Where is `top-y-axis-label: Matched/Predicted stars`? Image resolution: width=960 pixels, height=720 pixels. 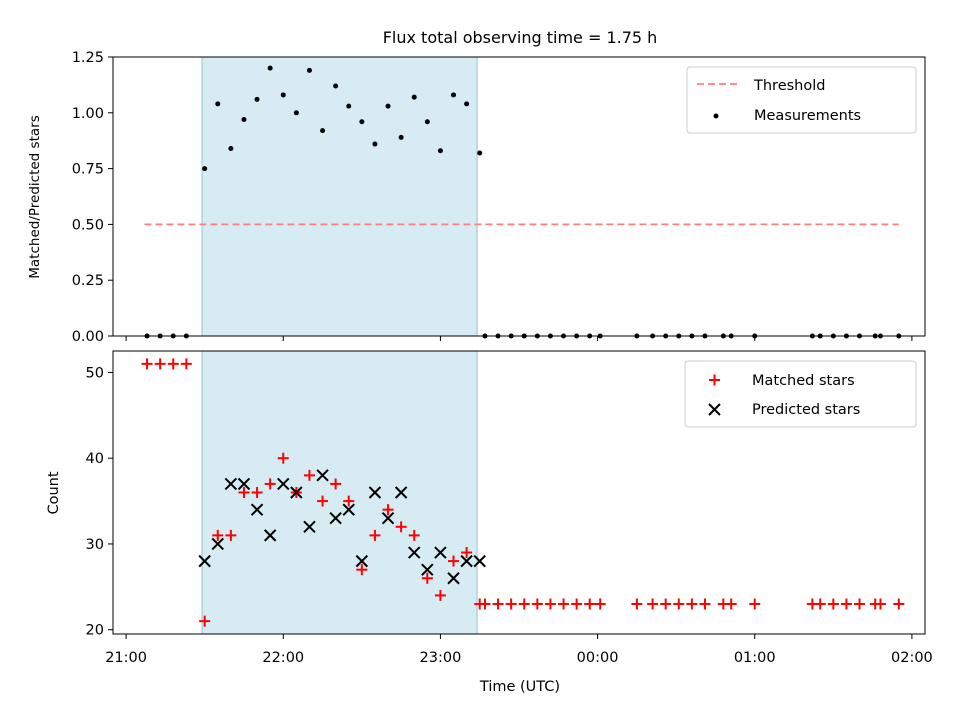 top-y-axis-label: Matched/Predicted stars is located at coordinates (35, 196).